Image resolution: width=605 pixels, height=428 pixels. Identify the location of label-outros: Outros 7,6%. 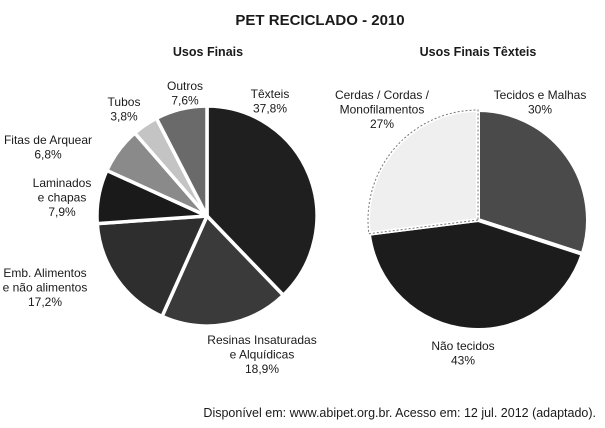
(185, 93).